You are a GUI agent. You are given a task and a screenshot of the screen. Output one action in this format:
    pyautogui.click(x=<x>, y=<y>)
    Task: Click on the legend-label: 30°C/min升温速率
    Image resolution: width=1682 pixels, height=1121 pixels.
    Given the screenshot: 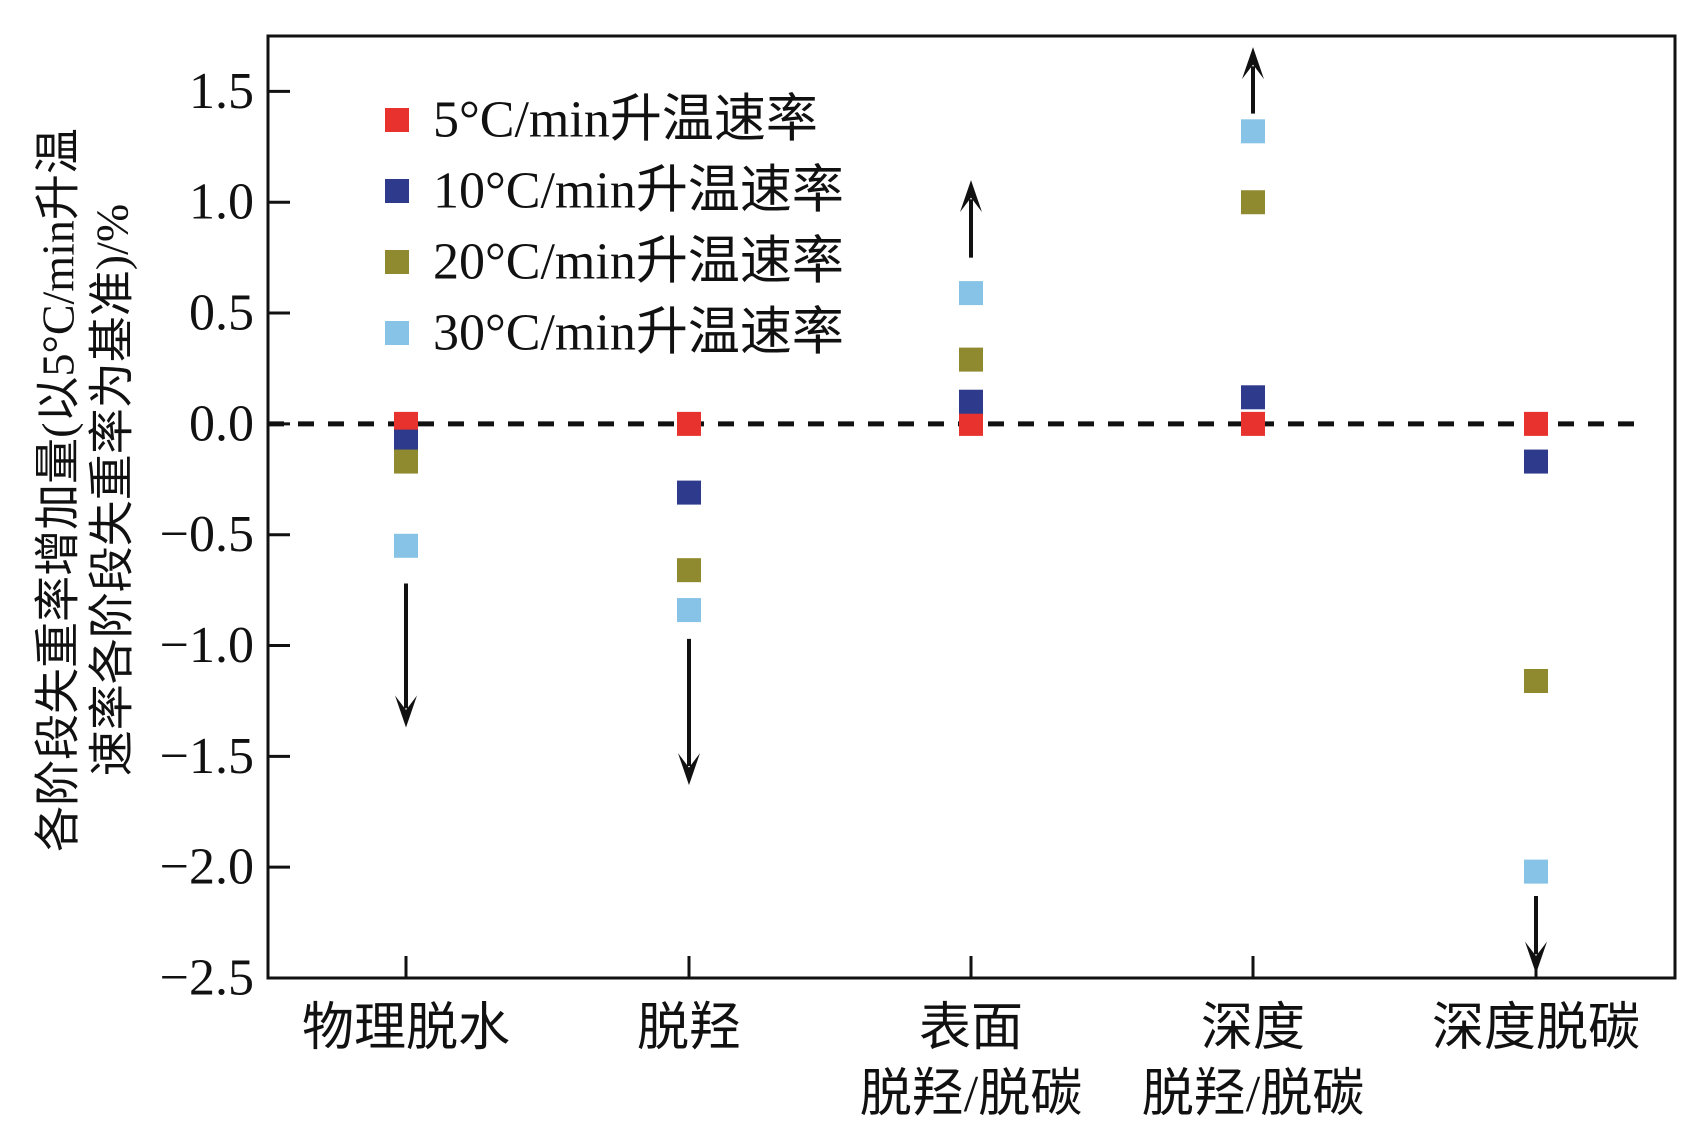 What is the action you would take?
    pyautogui.click(x=638, y=333)
    